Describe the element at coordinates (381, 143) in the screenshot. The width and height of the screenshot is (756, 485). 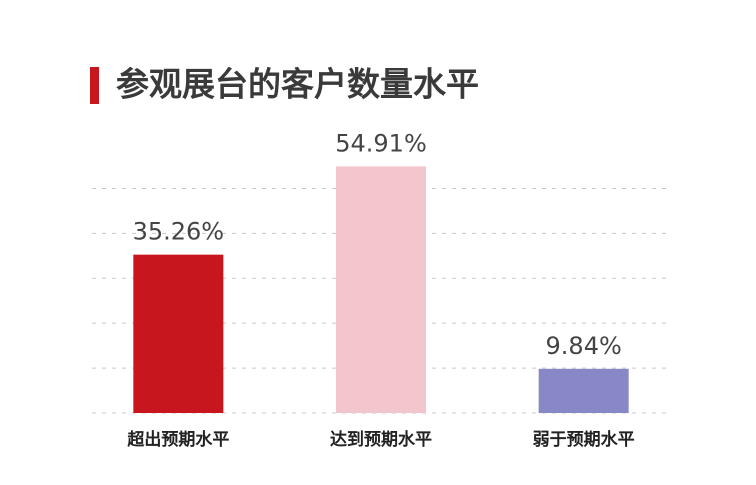
I see `value-label: 54.91%` at that location.